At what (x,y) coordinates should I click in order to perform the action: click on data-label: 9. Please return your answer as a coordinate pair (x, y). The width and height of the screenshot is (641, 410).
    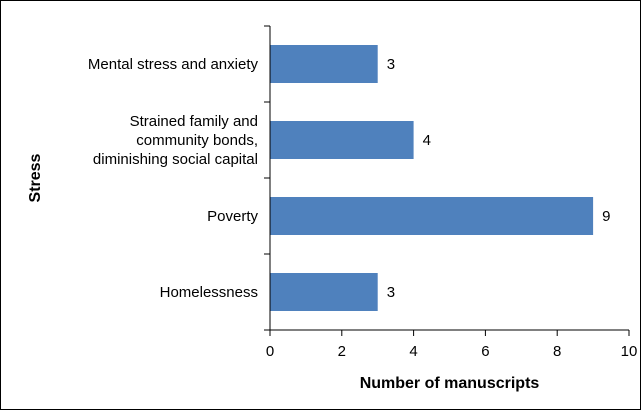
    Looking at the image, I should click on (606, 216).